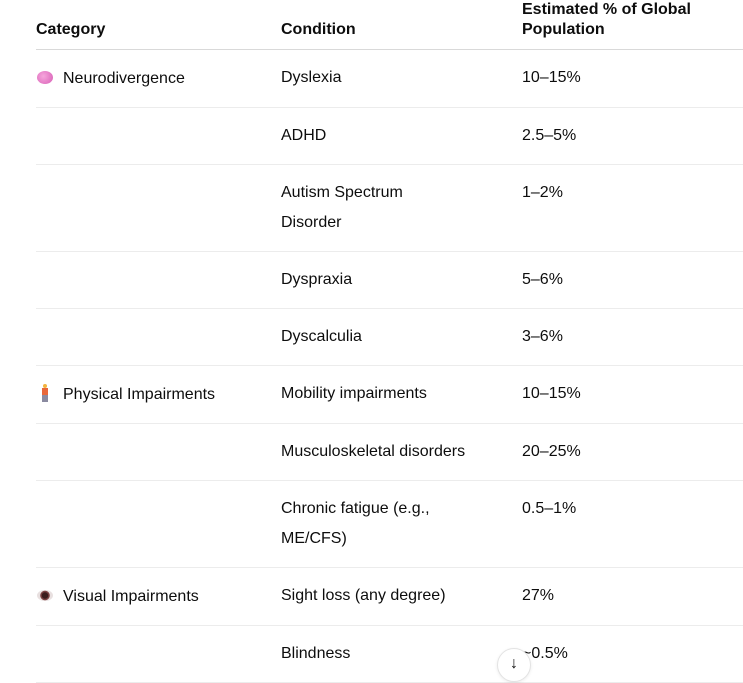 Image resolution: width=743 pixels, height=683 pixels. I want to click on scroll-down-button: ↓, so click(514, 665).